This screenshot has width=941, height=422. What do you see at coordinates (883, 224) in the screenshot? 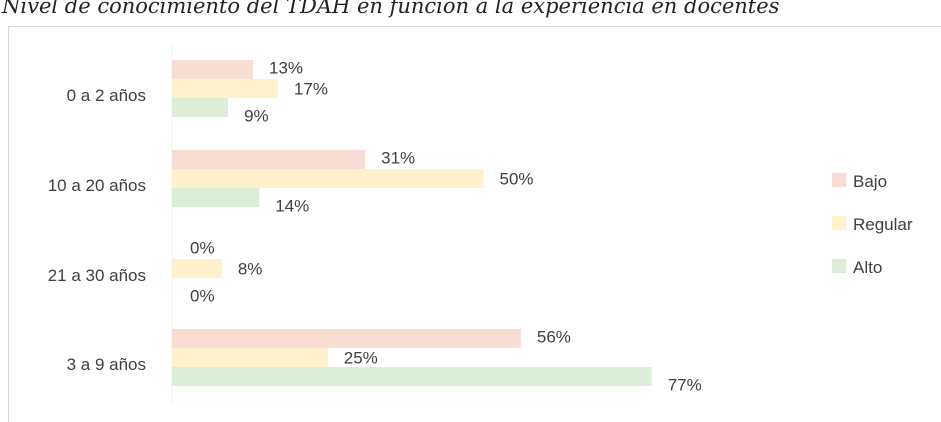
I see `legend-label: Regular` at bounding box center [883, 224].